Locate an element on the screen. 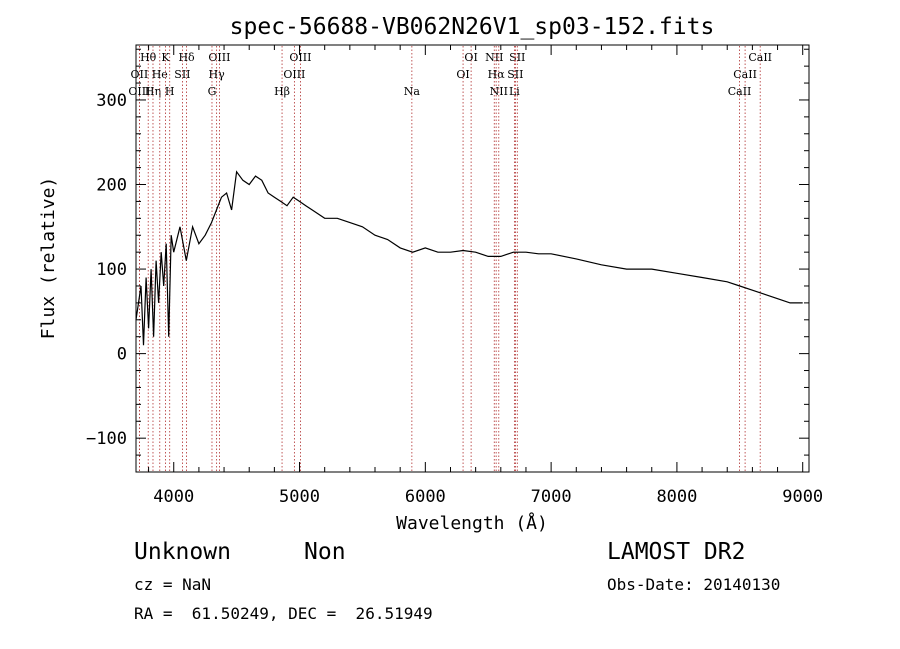 The height and width of the screenshot is (649, 900). y-axis-label: Flux (relative) is located at coordinates (48, 258).